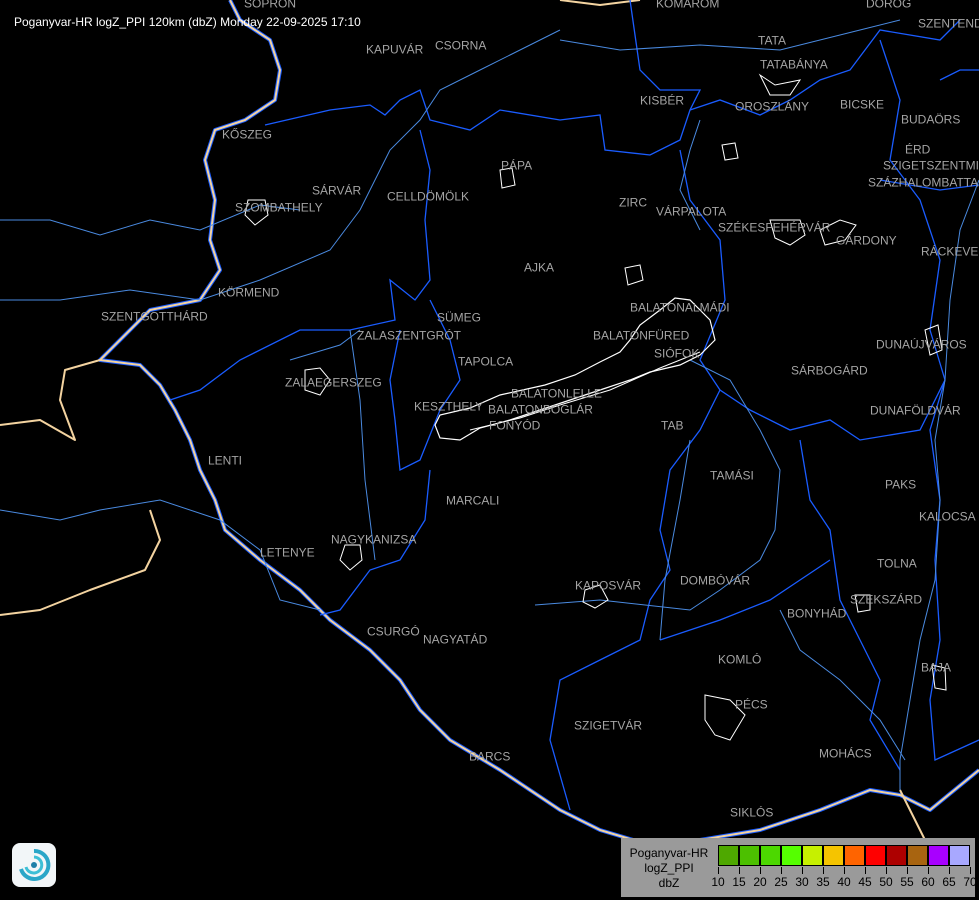 The height and width of the screenshot is (900, 979). What do you see at coordinates (740, 659) in the screenshot?
I see `city-label: KOMLÓ` at bounding box center [740, 659].